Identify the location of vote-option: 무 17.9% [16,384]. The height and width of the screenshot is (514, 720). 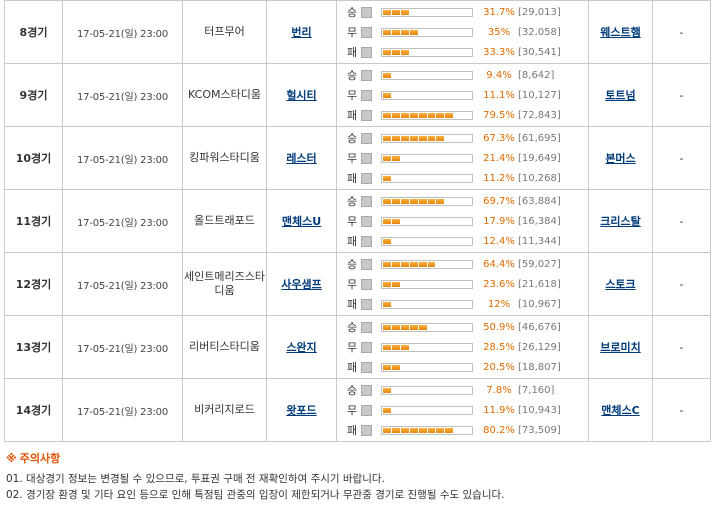
(462, 221).